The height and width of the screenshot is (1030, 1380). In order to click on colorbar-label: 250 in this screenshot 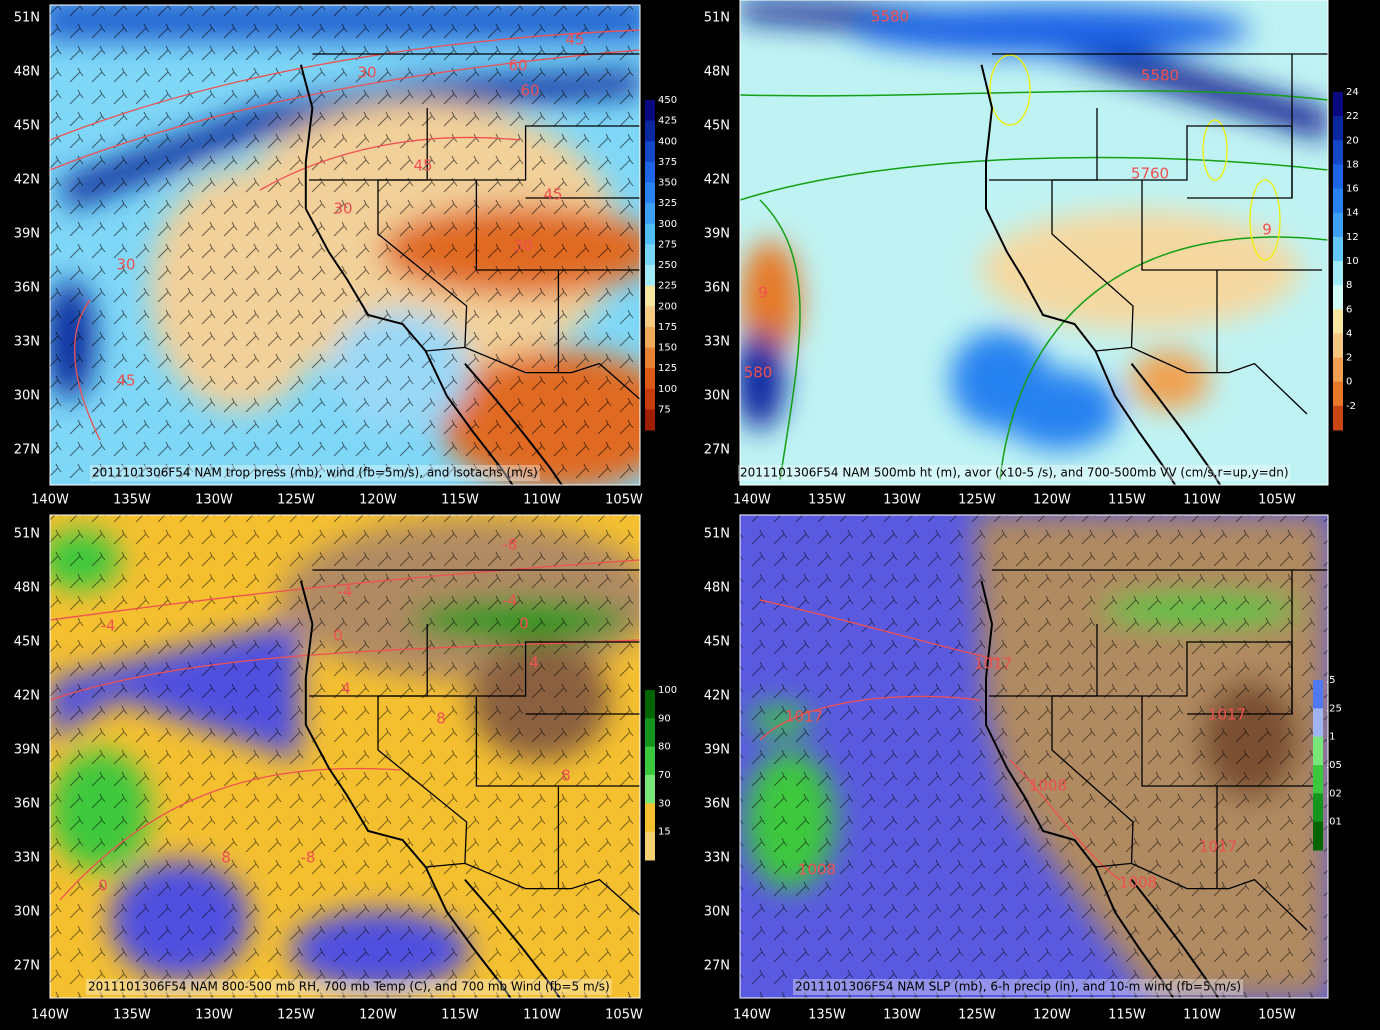, I will do `click(667, 265)`.